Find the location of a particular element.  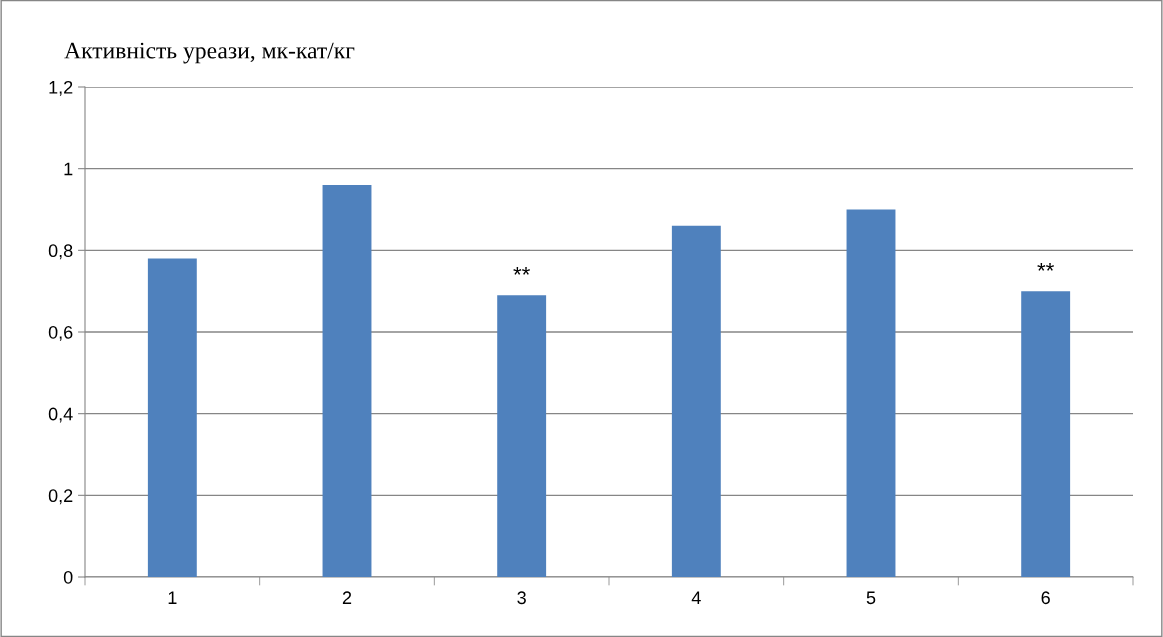

y-tick-label: 1 is located at coordinates (68, 169).